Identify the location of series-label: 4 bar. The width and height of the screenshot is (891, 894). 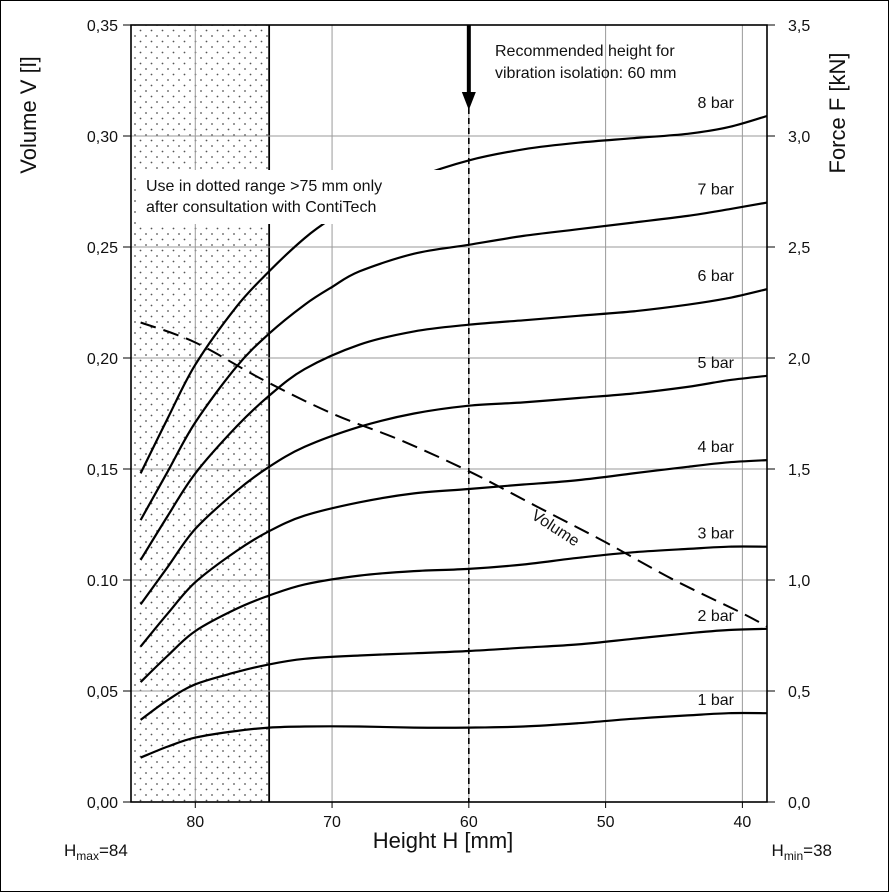
(716, 447).